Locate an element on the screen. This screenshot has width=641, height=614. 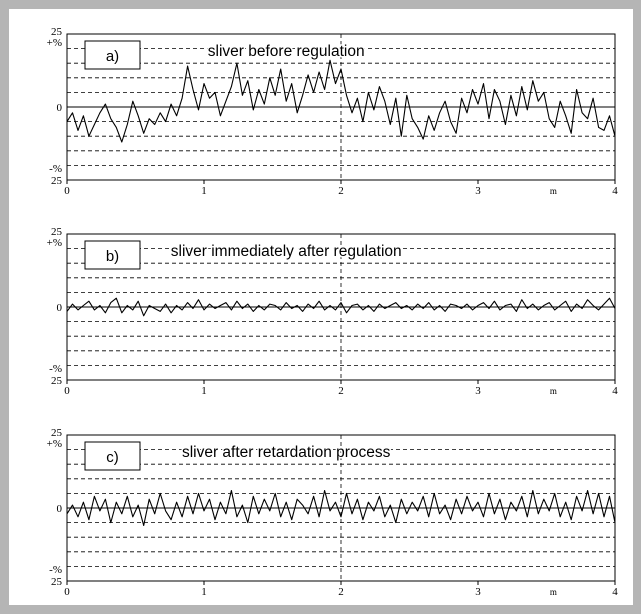
panel-tag-label: b) is located at coordinates (112, 256).